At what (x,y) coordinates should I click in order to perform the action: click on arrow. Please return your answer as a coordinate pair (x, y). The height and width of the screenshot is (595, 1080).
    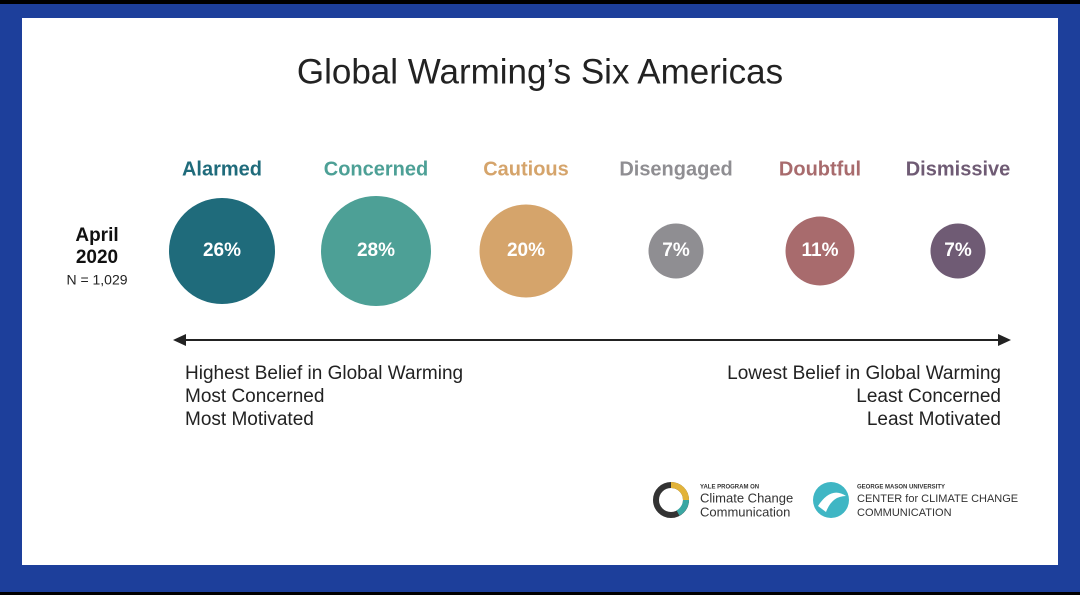
    Looking at the image, I should click on (592, 340).